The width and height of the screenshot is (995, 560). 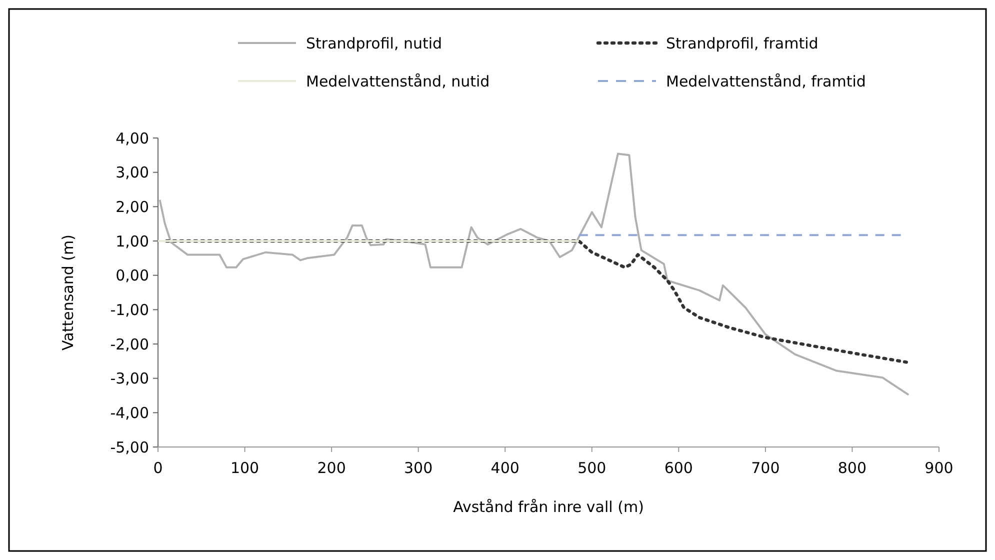 What do you see at coordinates (132, 207) in the screenshot?
I see `y-tick-label: 2,00` at bounding box center [132, 207].